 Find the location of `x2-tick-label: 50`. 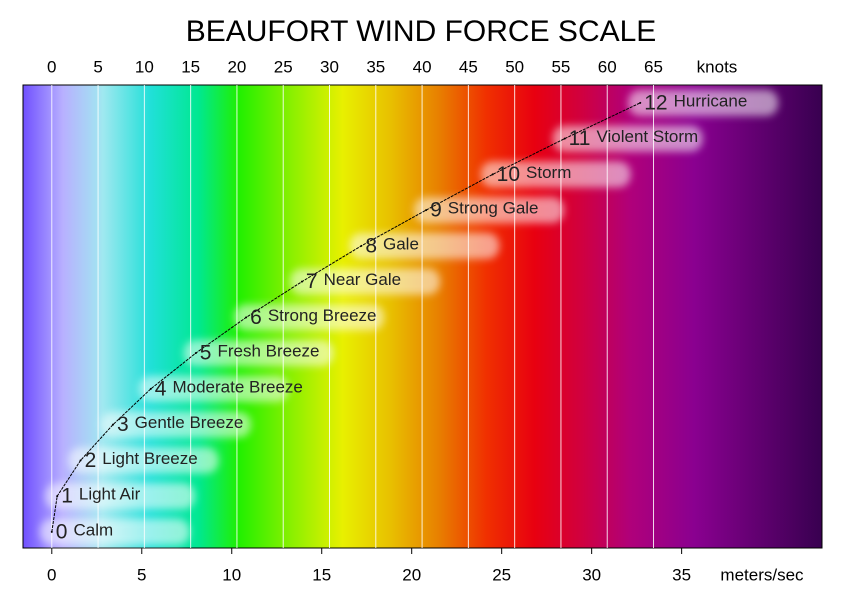

x2-tick-label: 50 is located at coordinates (514, 66).